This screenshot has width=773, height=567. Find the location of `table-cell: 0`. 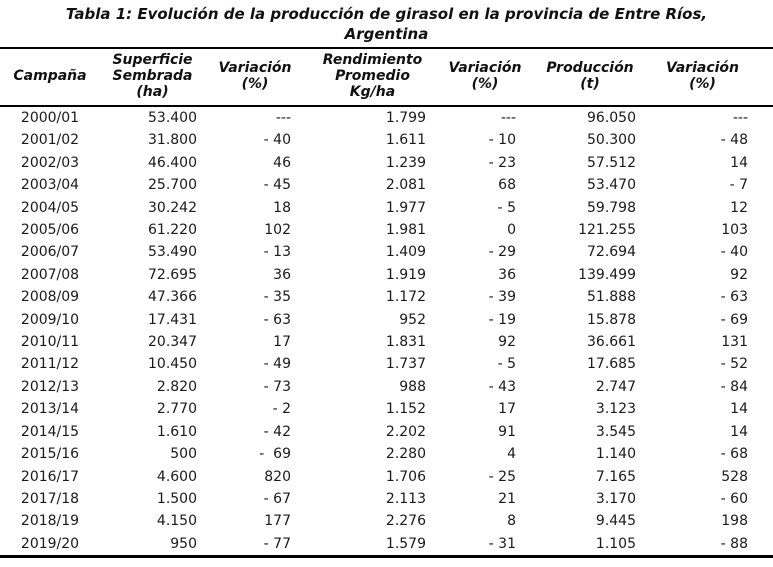

table-cell: 0 is located at coordinates (511, 230).